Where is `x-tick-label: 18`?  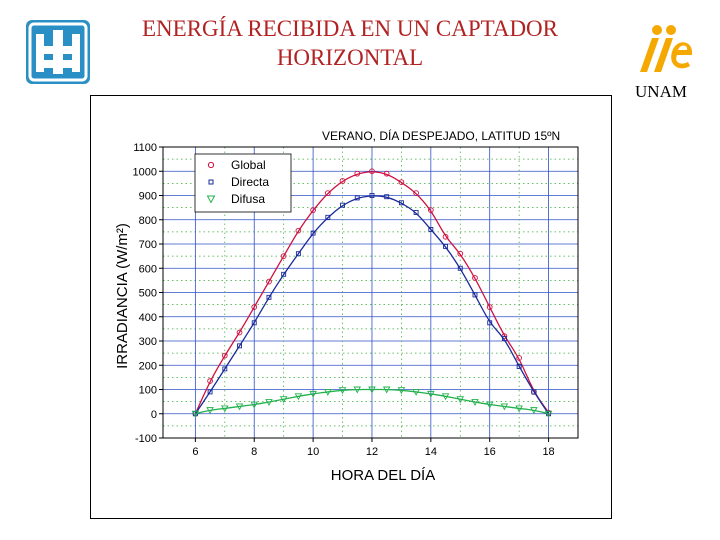
x-tick-label: 18 is located at coordinates (548, 452).